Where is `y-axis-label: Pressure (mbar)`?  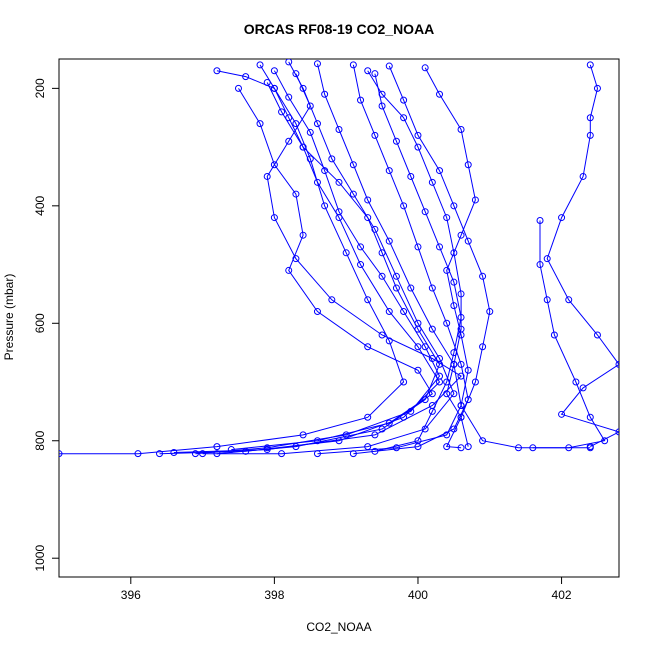 y-axis-label: Pressure (mbar) is located at coordinates (9, 317).